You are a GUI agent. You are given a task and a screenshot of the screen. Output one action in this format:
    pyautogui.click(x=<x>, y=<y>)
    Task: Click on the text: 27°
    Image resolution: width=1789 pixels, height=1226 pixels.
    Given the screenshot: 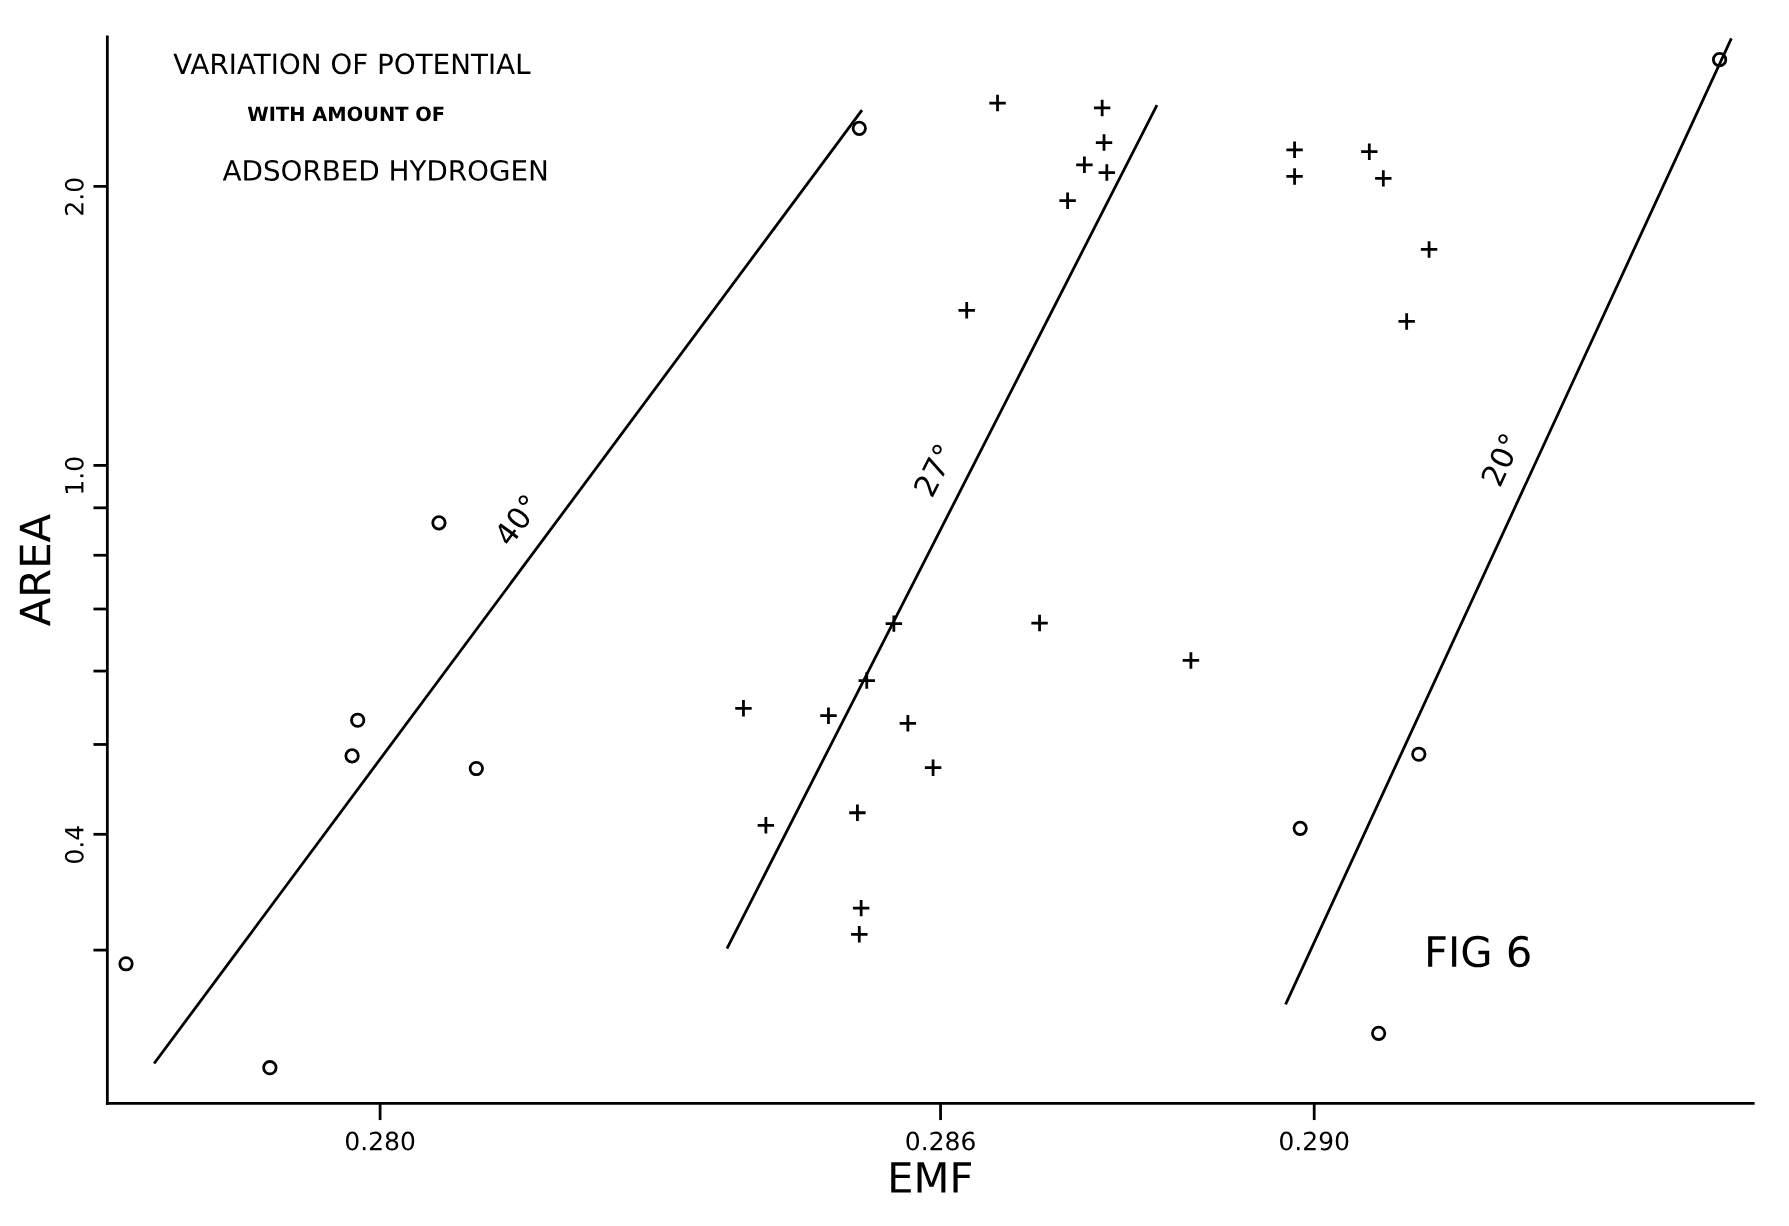 What is the action you would take?
    pyautogui.click(x=934, y=470)
    